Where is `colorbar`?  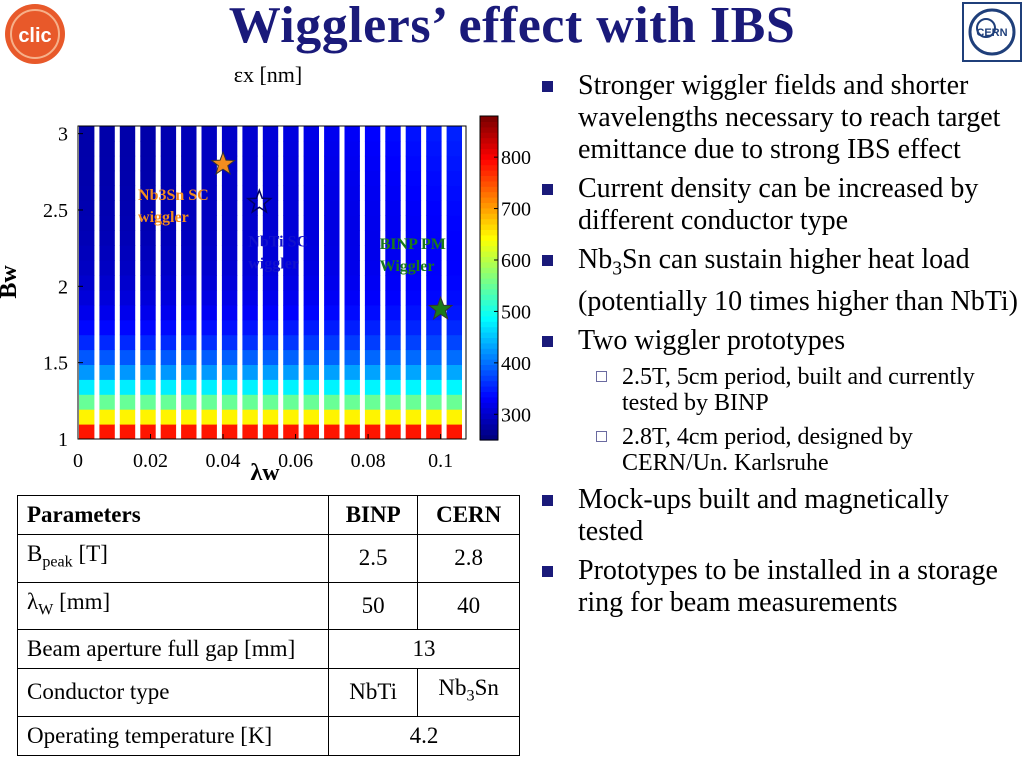 colorbar is located at coordinates (489, 278).